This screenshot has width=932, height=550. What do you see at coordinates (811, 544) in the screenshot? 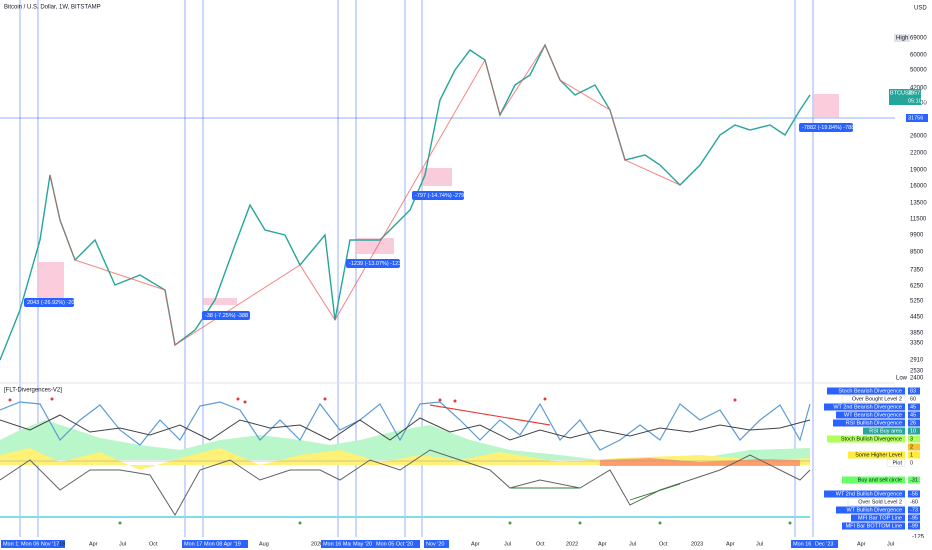
I see `time-label: Mon 16 Oct '23` at bounding box center [811, 544].